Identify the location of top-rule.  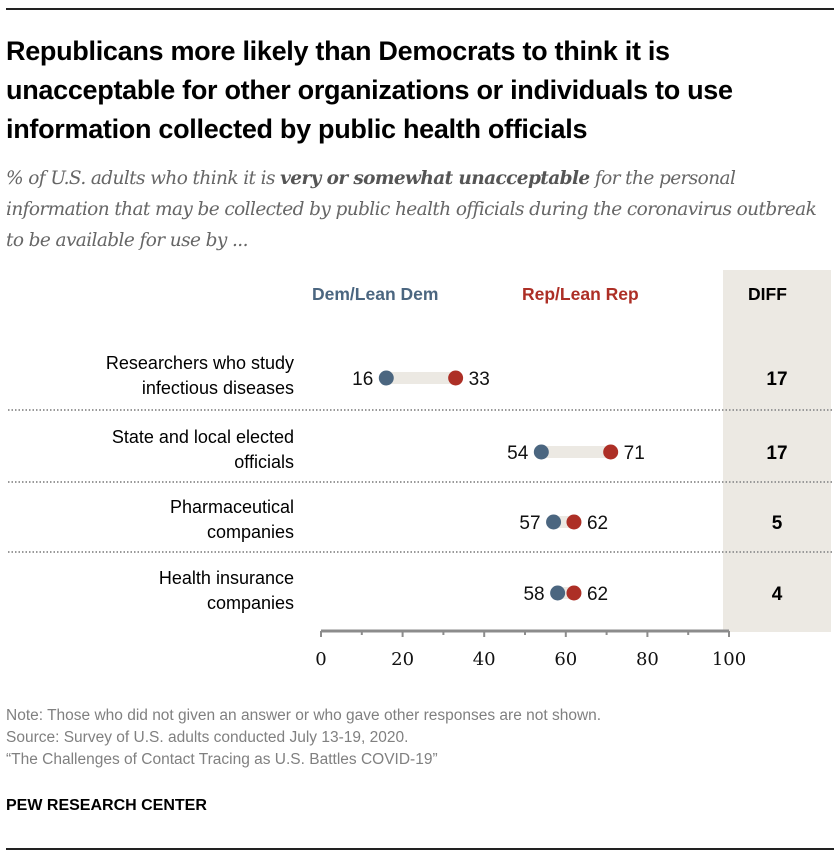
(420, 9).